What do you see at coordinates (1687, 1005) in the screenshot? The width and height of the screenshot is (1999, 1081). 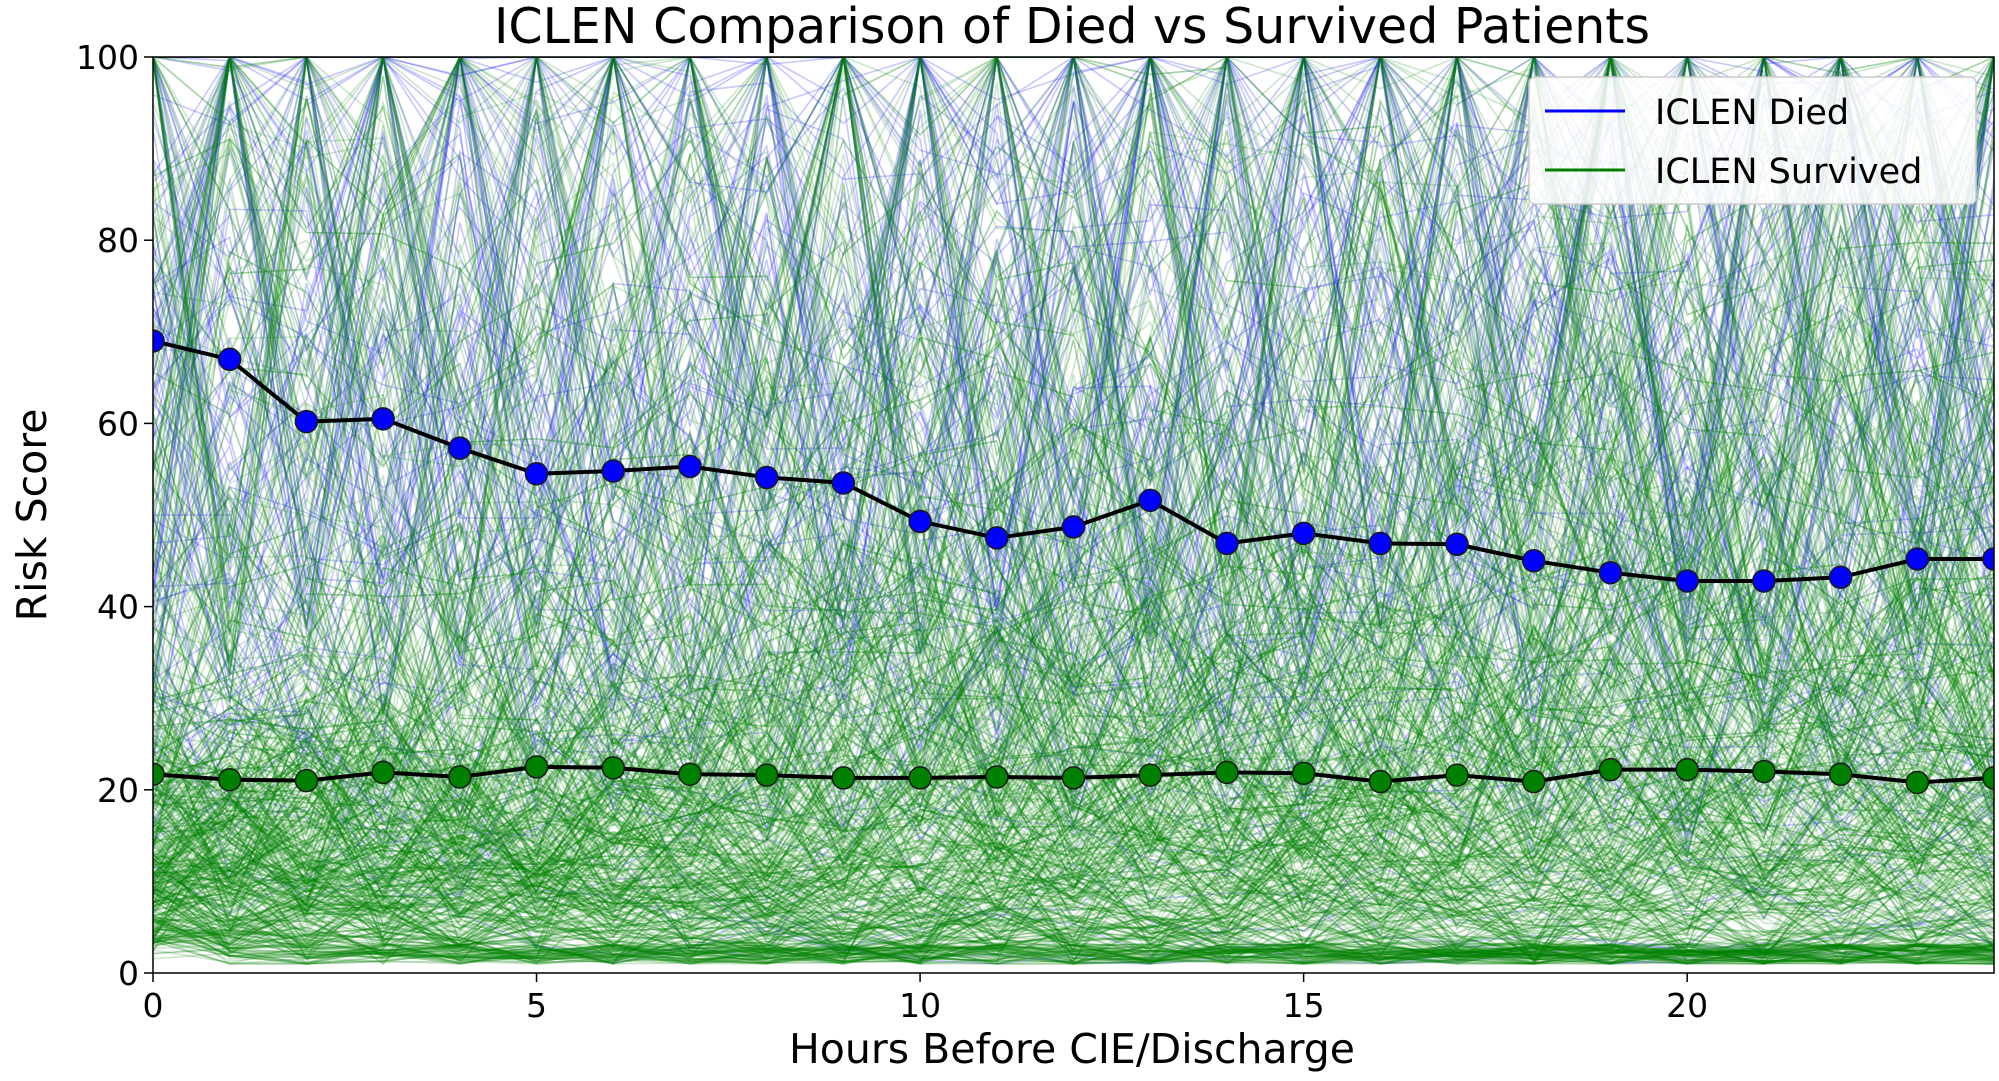 I see `x-tick-label: 20` at bounding box center [1687, 1005].